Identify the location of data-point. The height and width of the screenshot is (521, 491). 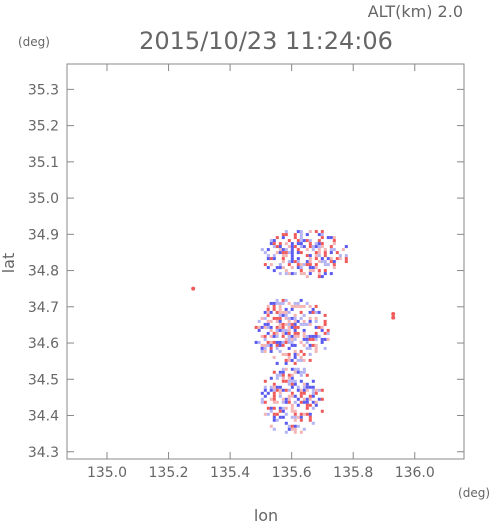
(193, 288).